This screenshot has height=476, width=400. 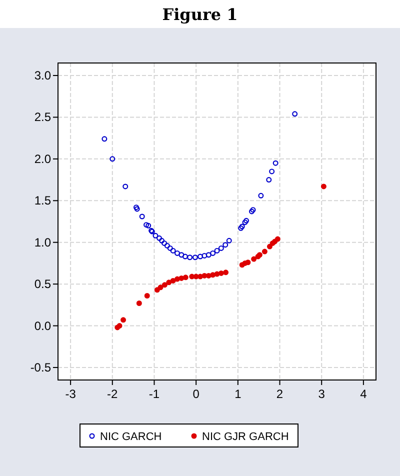 What do you see at coordinates (200, 14) in the screenshot?
I see `chart-title: Figure 1` at bounding box center [200, 14].